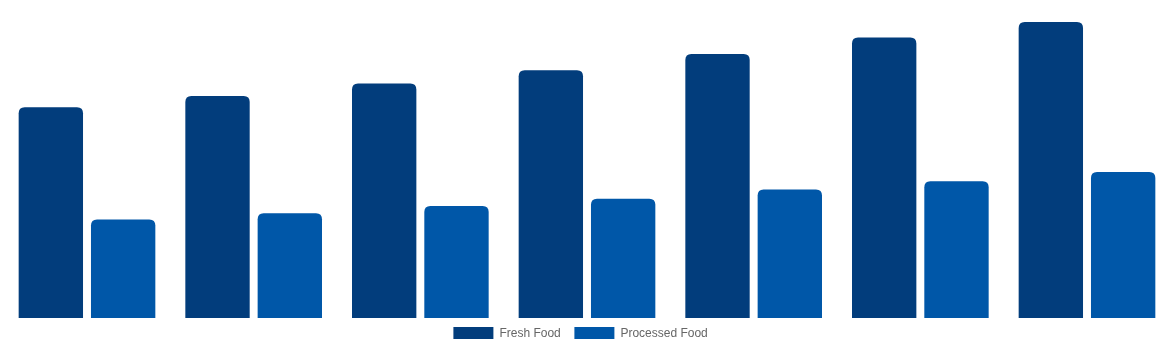 The width and height of the screenshot is (1174, 350). What do you see at coordinates (664, 333) in the screenshot?
I see `legend-label: Processed Food` at bounding box center [664, 333].